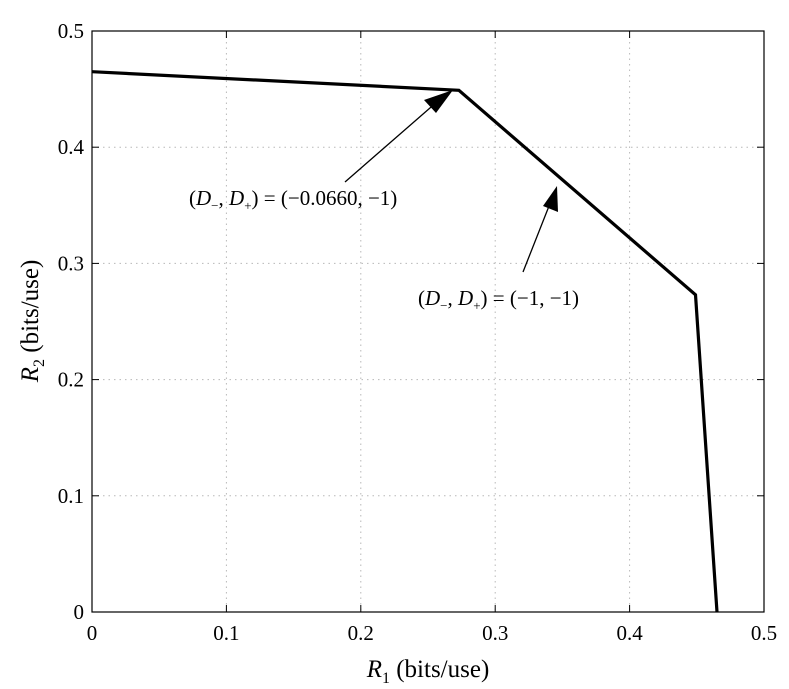  What do you see at coordinates (71, 380) in the screenshot?
I see `y-tick-label: 0.2` at bounding box center [71, 380].